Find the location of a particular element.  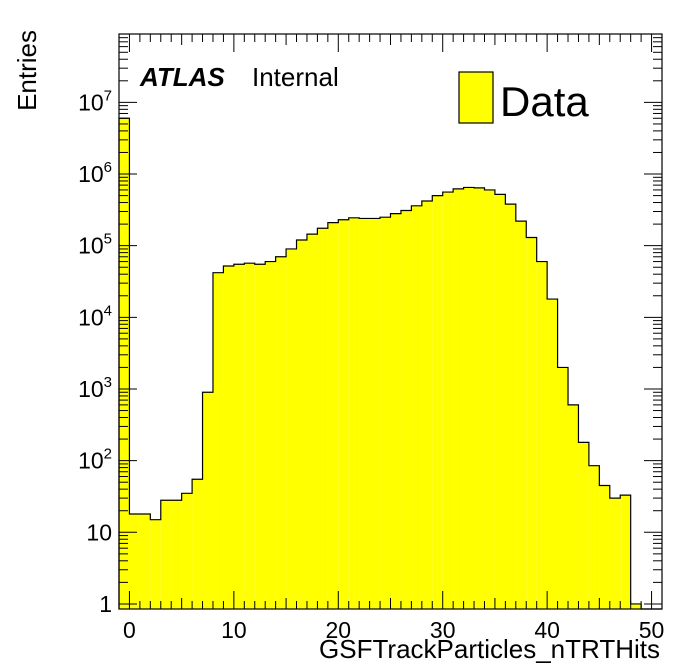

legend-swatch-data is located at coordinates (476, 97).